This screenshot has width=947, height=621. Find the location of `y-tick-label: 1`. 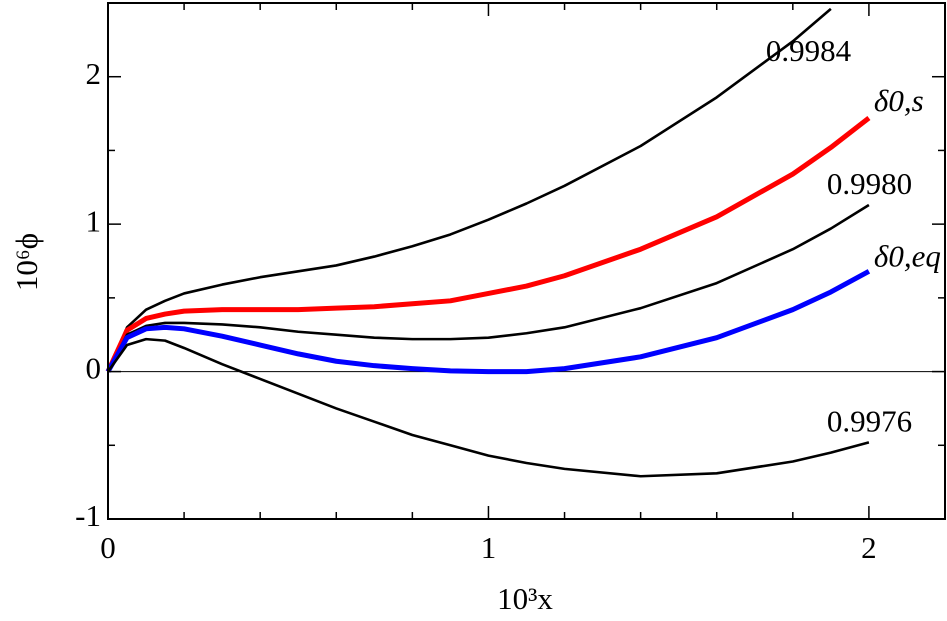

y-tick-label: 1 is located at coordinates (94, 220).